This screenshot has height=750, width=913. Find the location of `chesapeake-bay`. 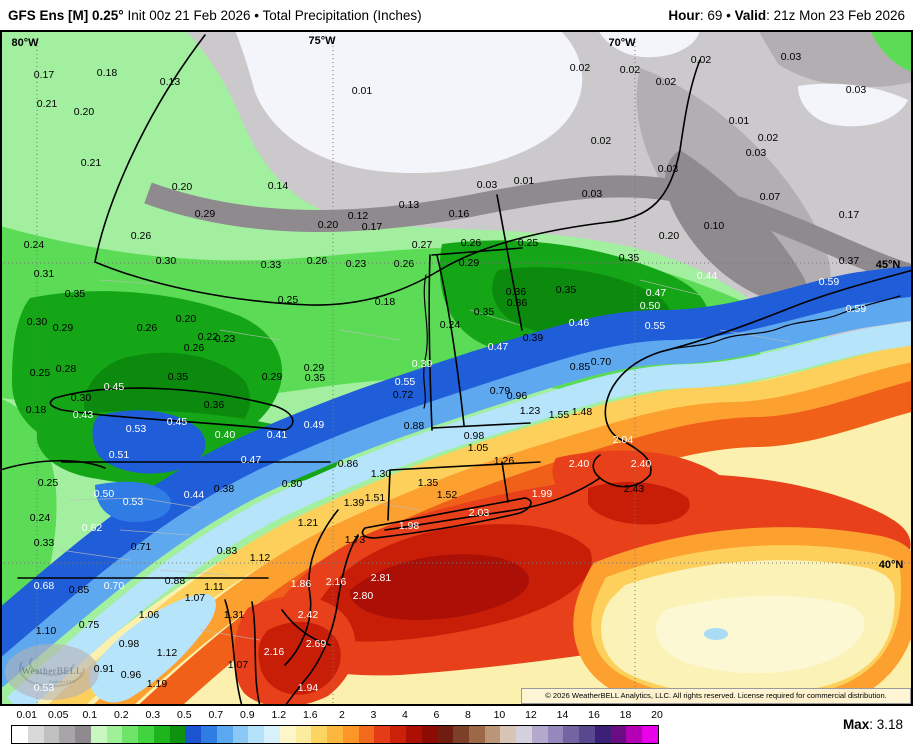

chesapeake-bay is located at coordinates (242, 651).